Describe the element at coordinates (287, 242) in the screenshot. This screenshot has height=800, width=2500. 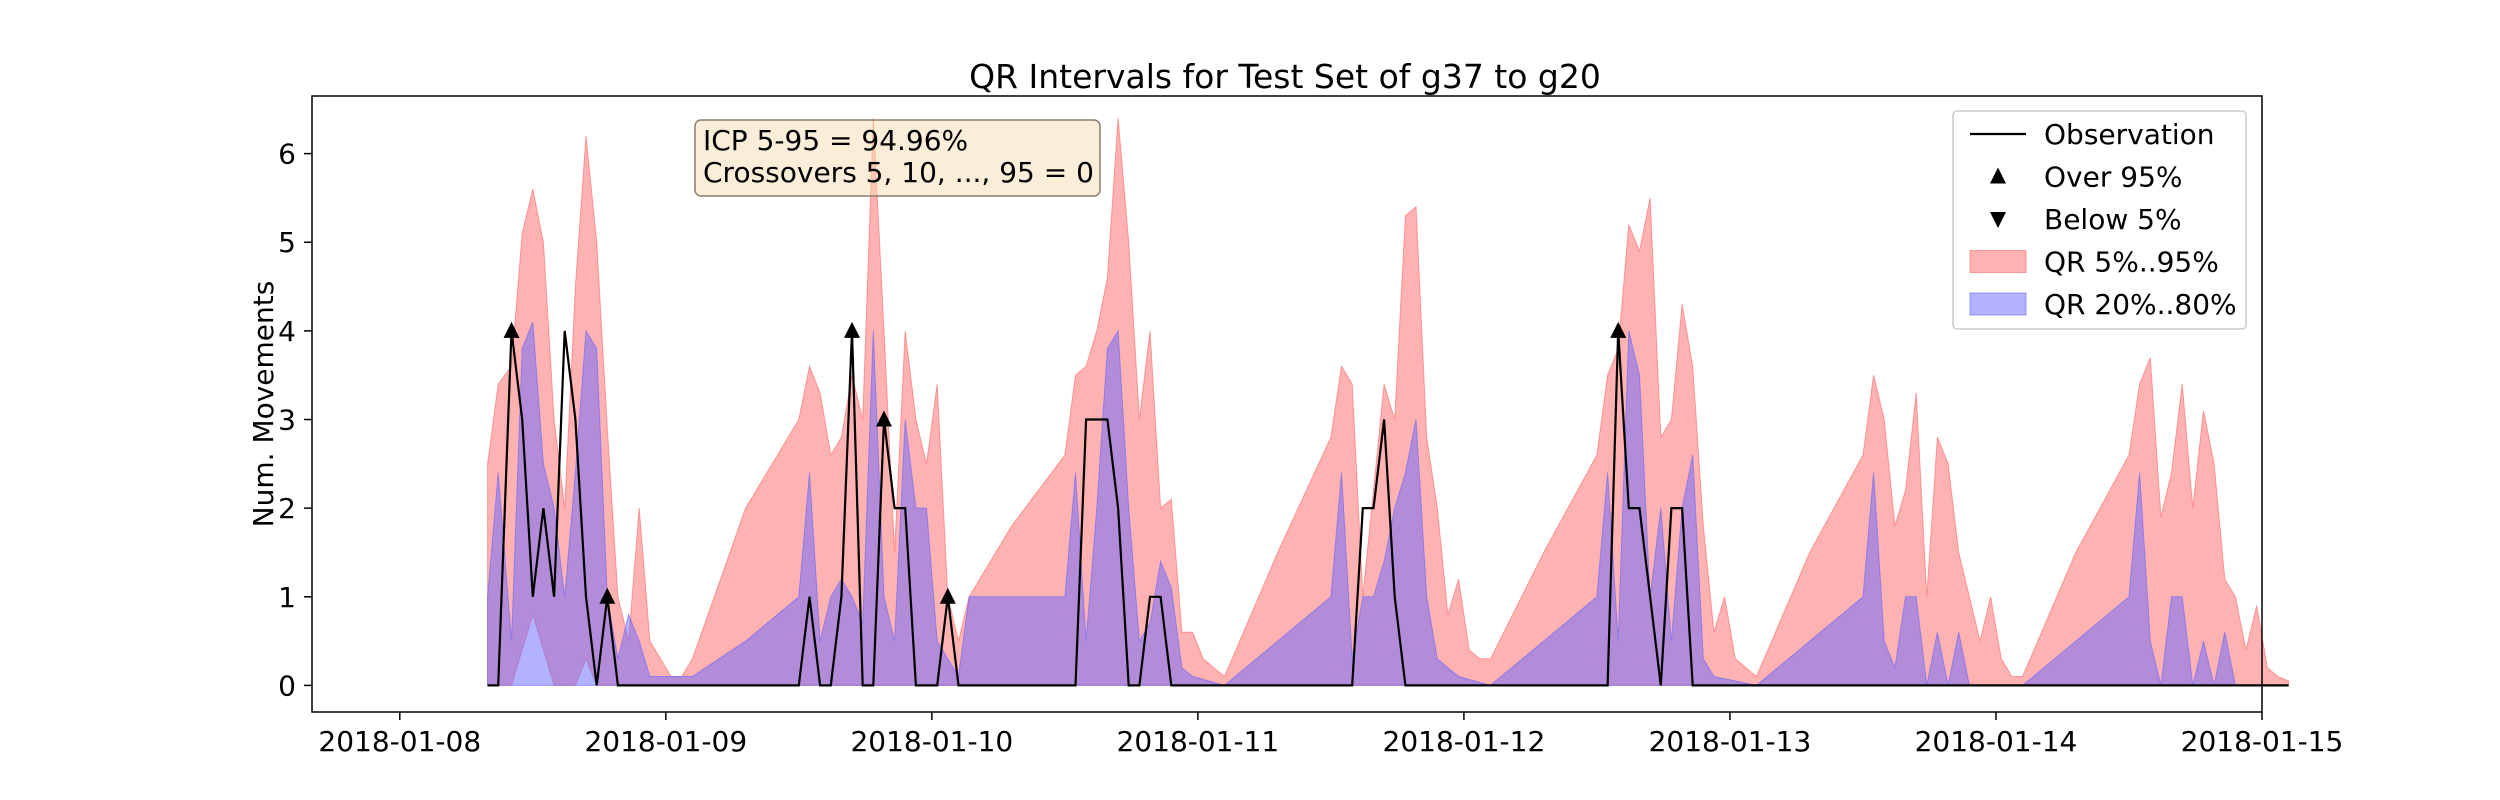
I see `y-tick-label: 5` at that location.